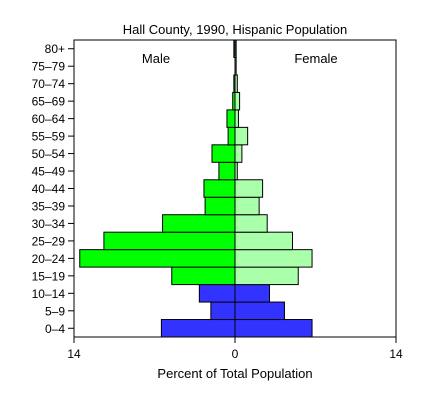 This screenshot has height=405, width=425. I want to click on y-tick-label-11: 55–59, so click(49, 137).